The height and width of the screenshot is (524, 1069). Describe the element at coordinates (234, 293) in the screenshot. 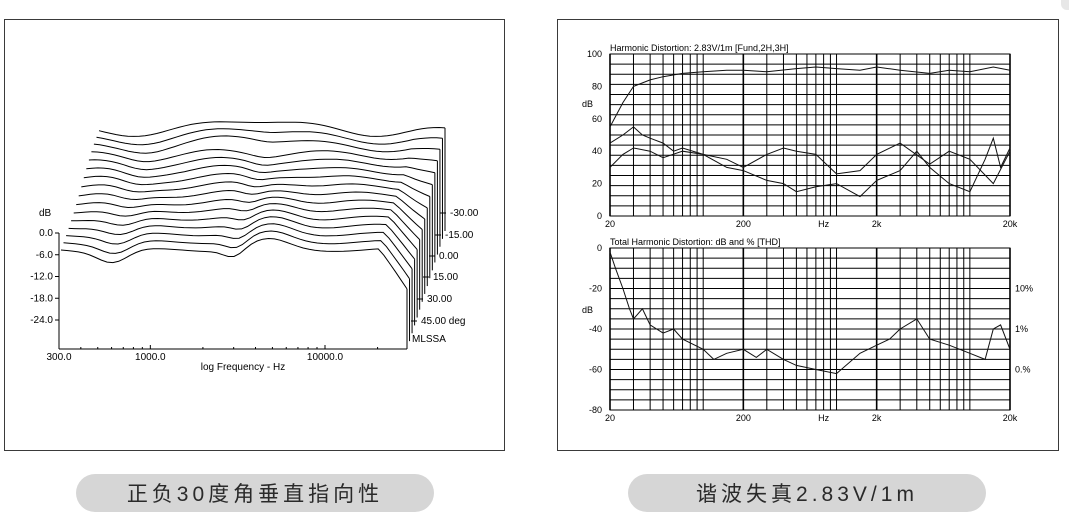

I see `waterfall-slice-fill` at that location.